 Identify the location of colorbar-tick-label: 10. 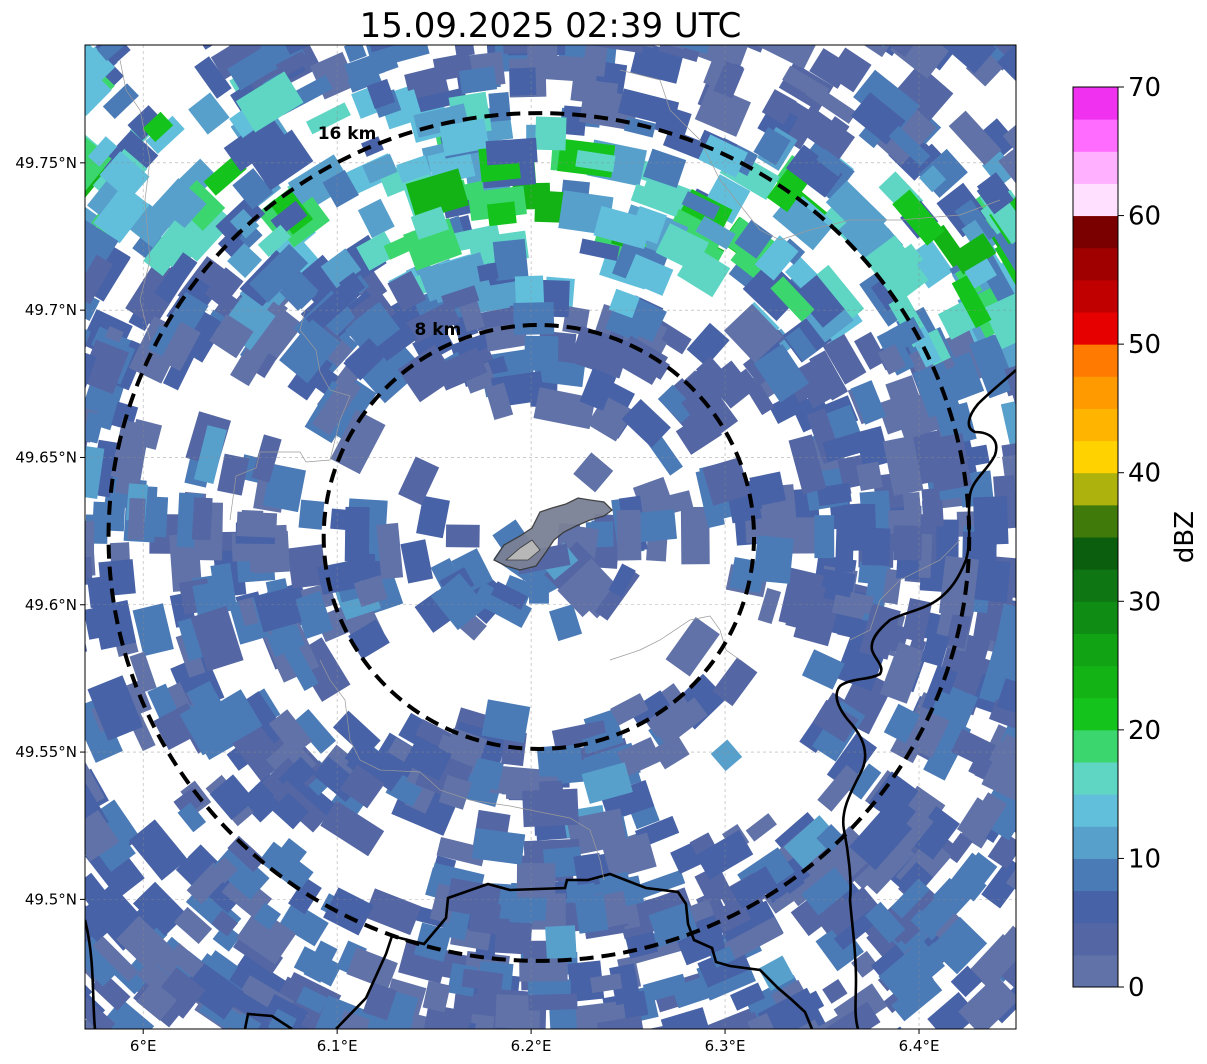
(1144, 859).